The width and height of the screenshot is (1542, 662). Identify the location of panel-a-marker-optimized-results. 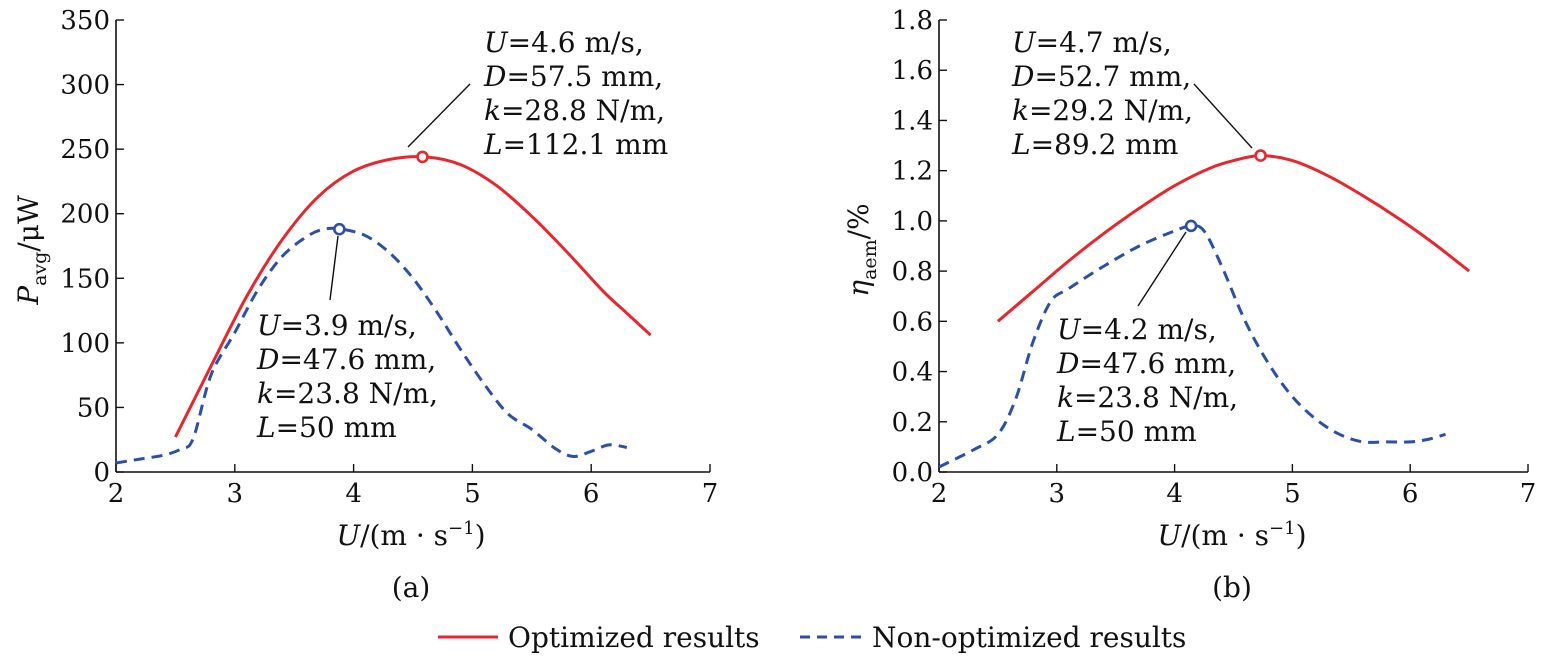
(422, 157).